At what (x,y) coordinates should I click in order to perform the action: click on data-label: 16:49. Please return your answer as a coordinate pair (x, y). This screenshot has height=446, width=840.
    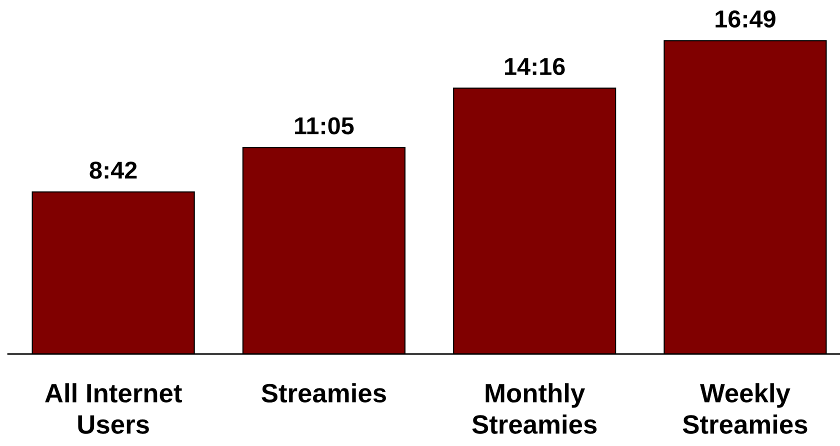
    Looking at the image, I should click on (746, 19).